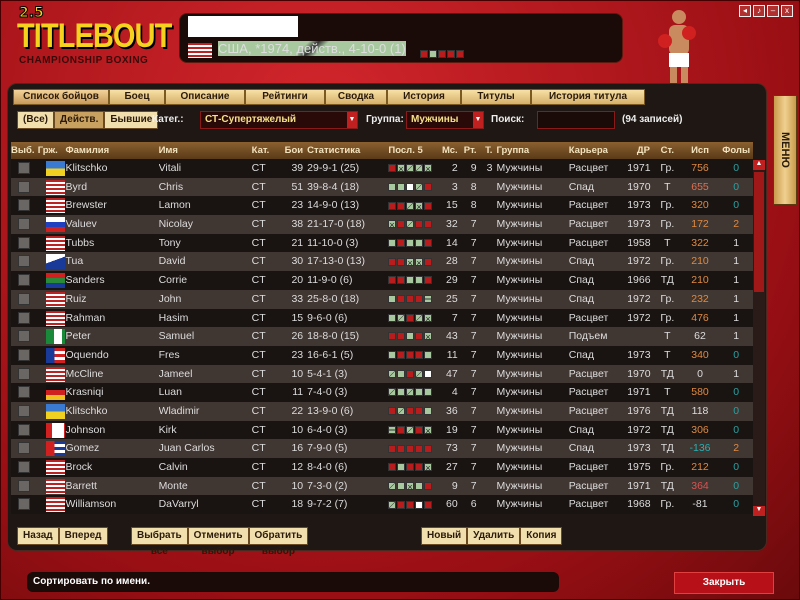  I want to click on surname: Barrett, so click(81, 485).